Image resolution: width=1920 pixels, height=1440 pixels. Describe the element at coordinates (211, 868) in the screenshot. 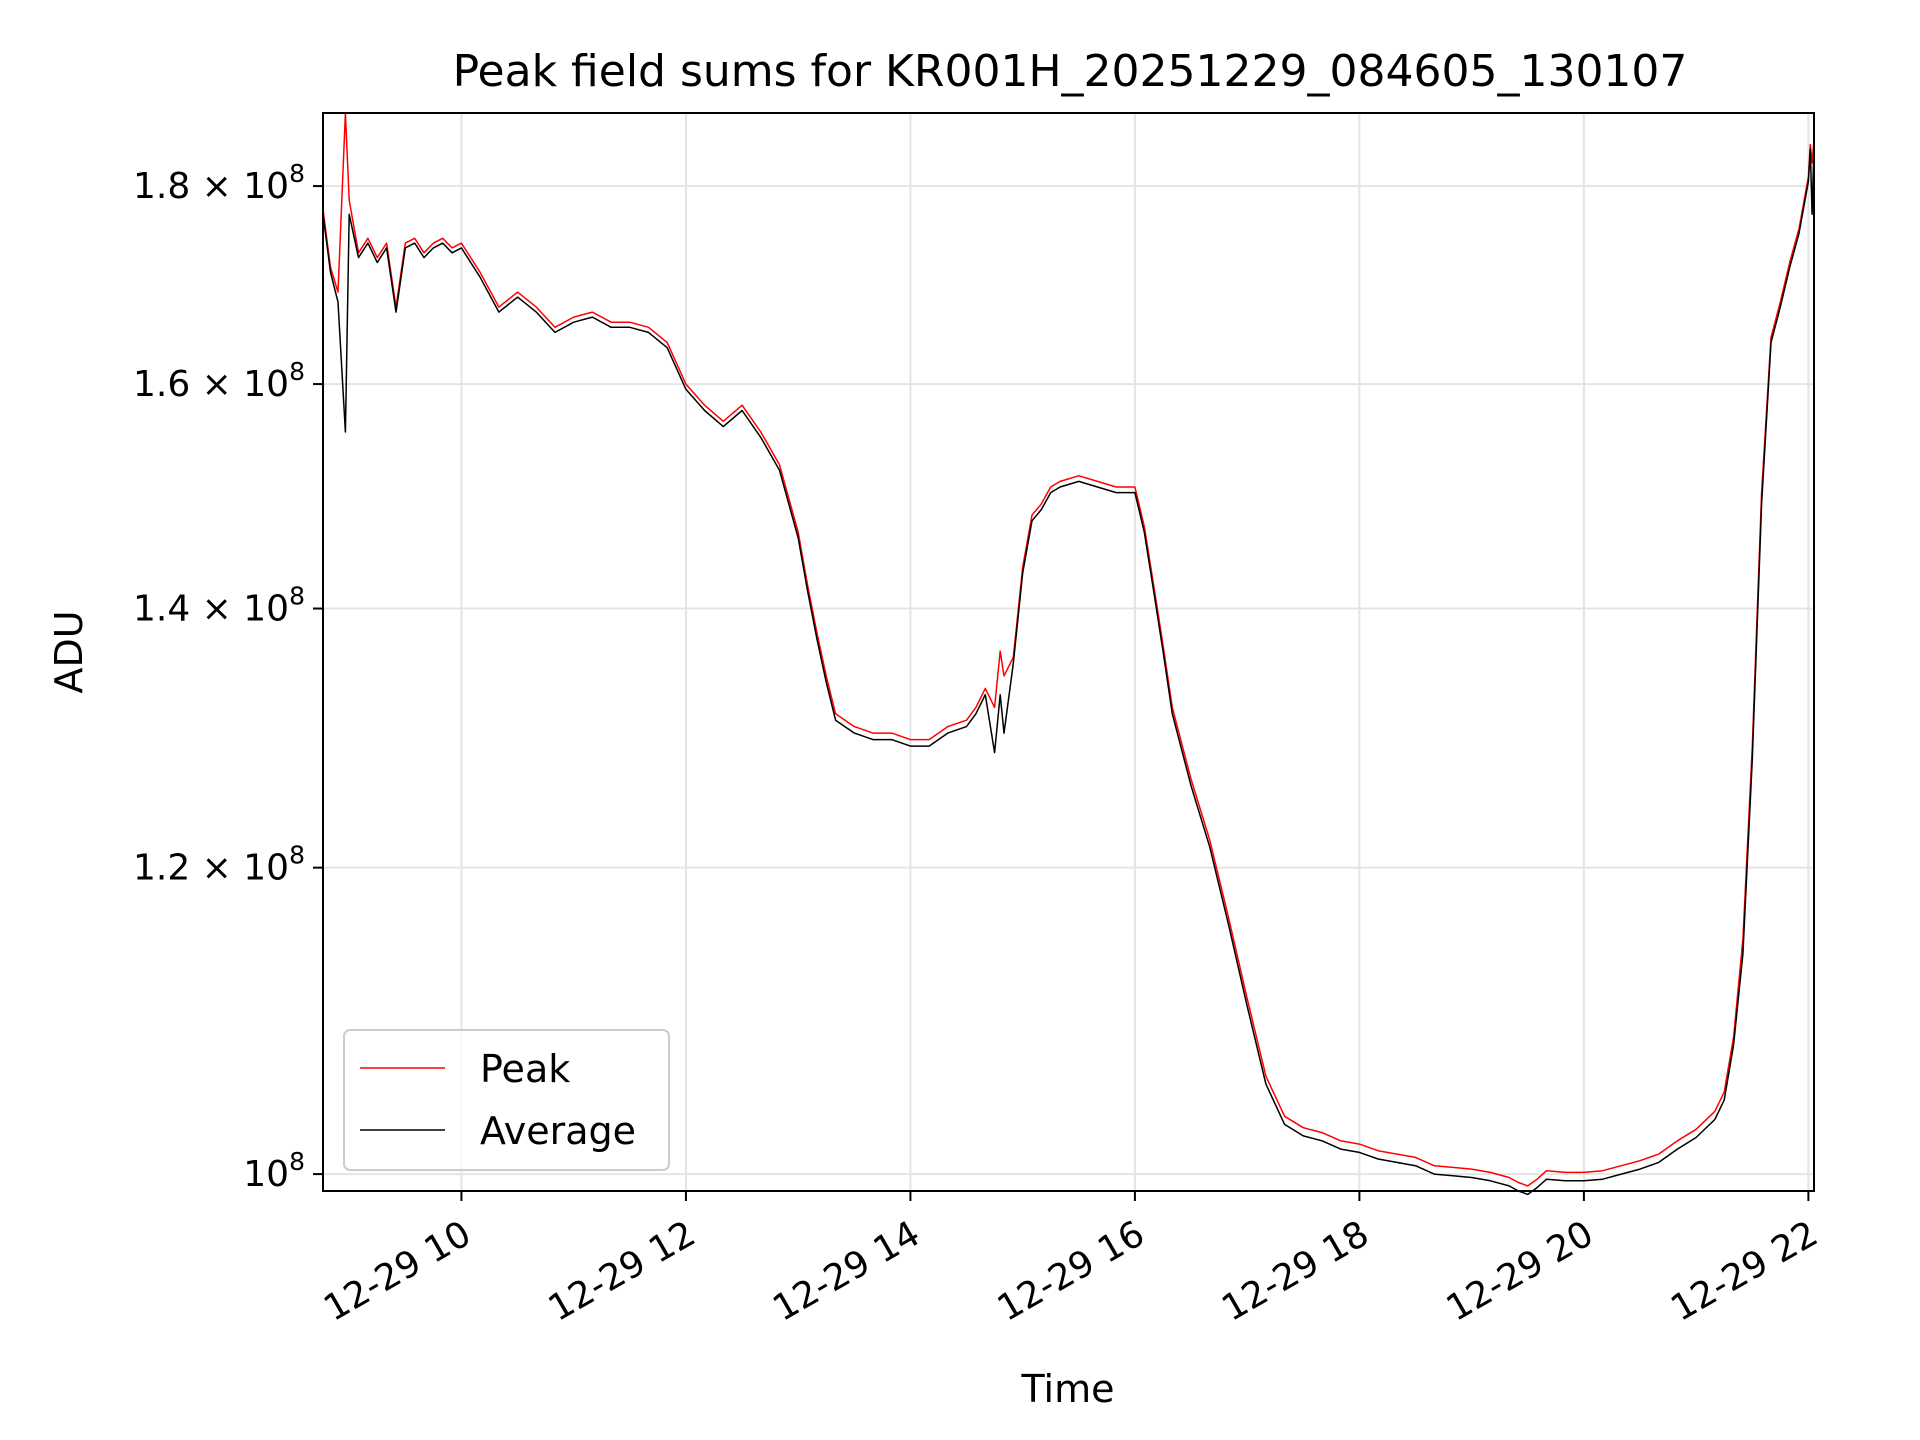

I see `y-tick-mantissa: 1.2 × 10` at that location.